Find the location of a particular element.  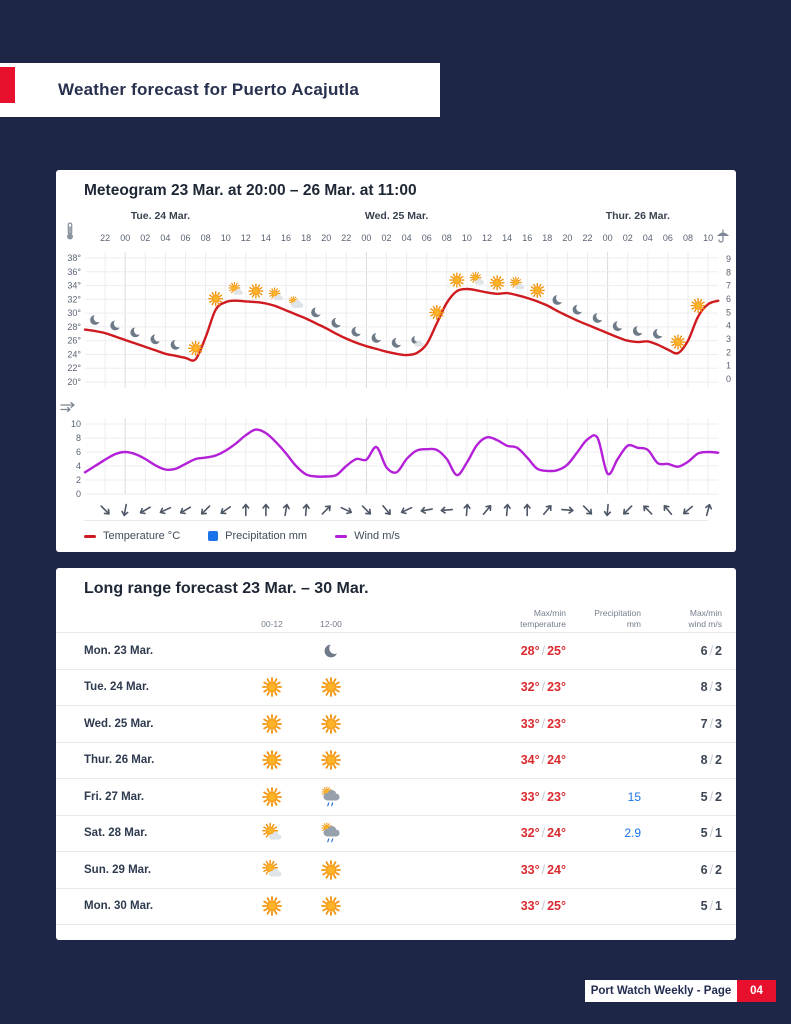

forecast-day: Mon. 23 Mar. is located at coordinates (119, 650).